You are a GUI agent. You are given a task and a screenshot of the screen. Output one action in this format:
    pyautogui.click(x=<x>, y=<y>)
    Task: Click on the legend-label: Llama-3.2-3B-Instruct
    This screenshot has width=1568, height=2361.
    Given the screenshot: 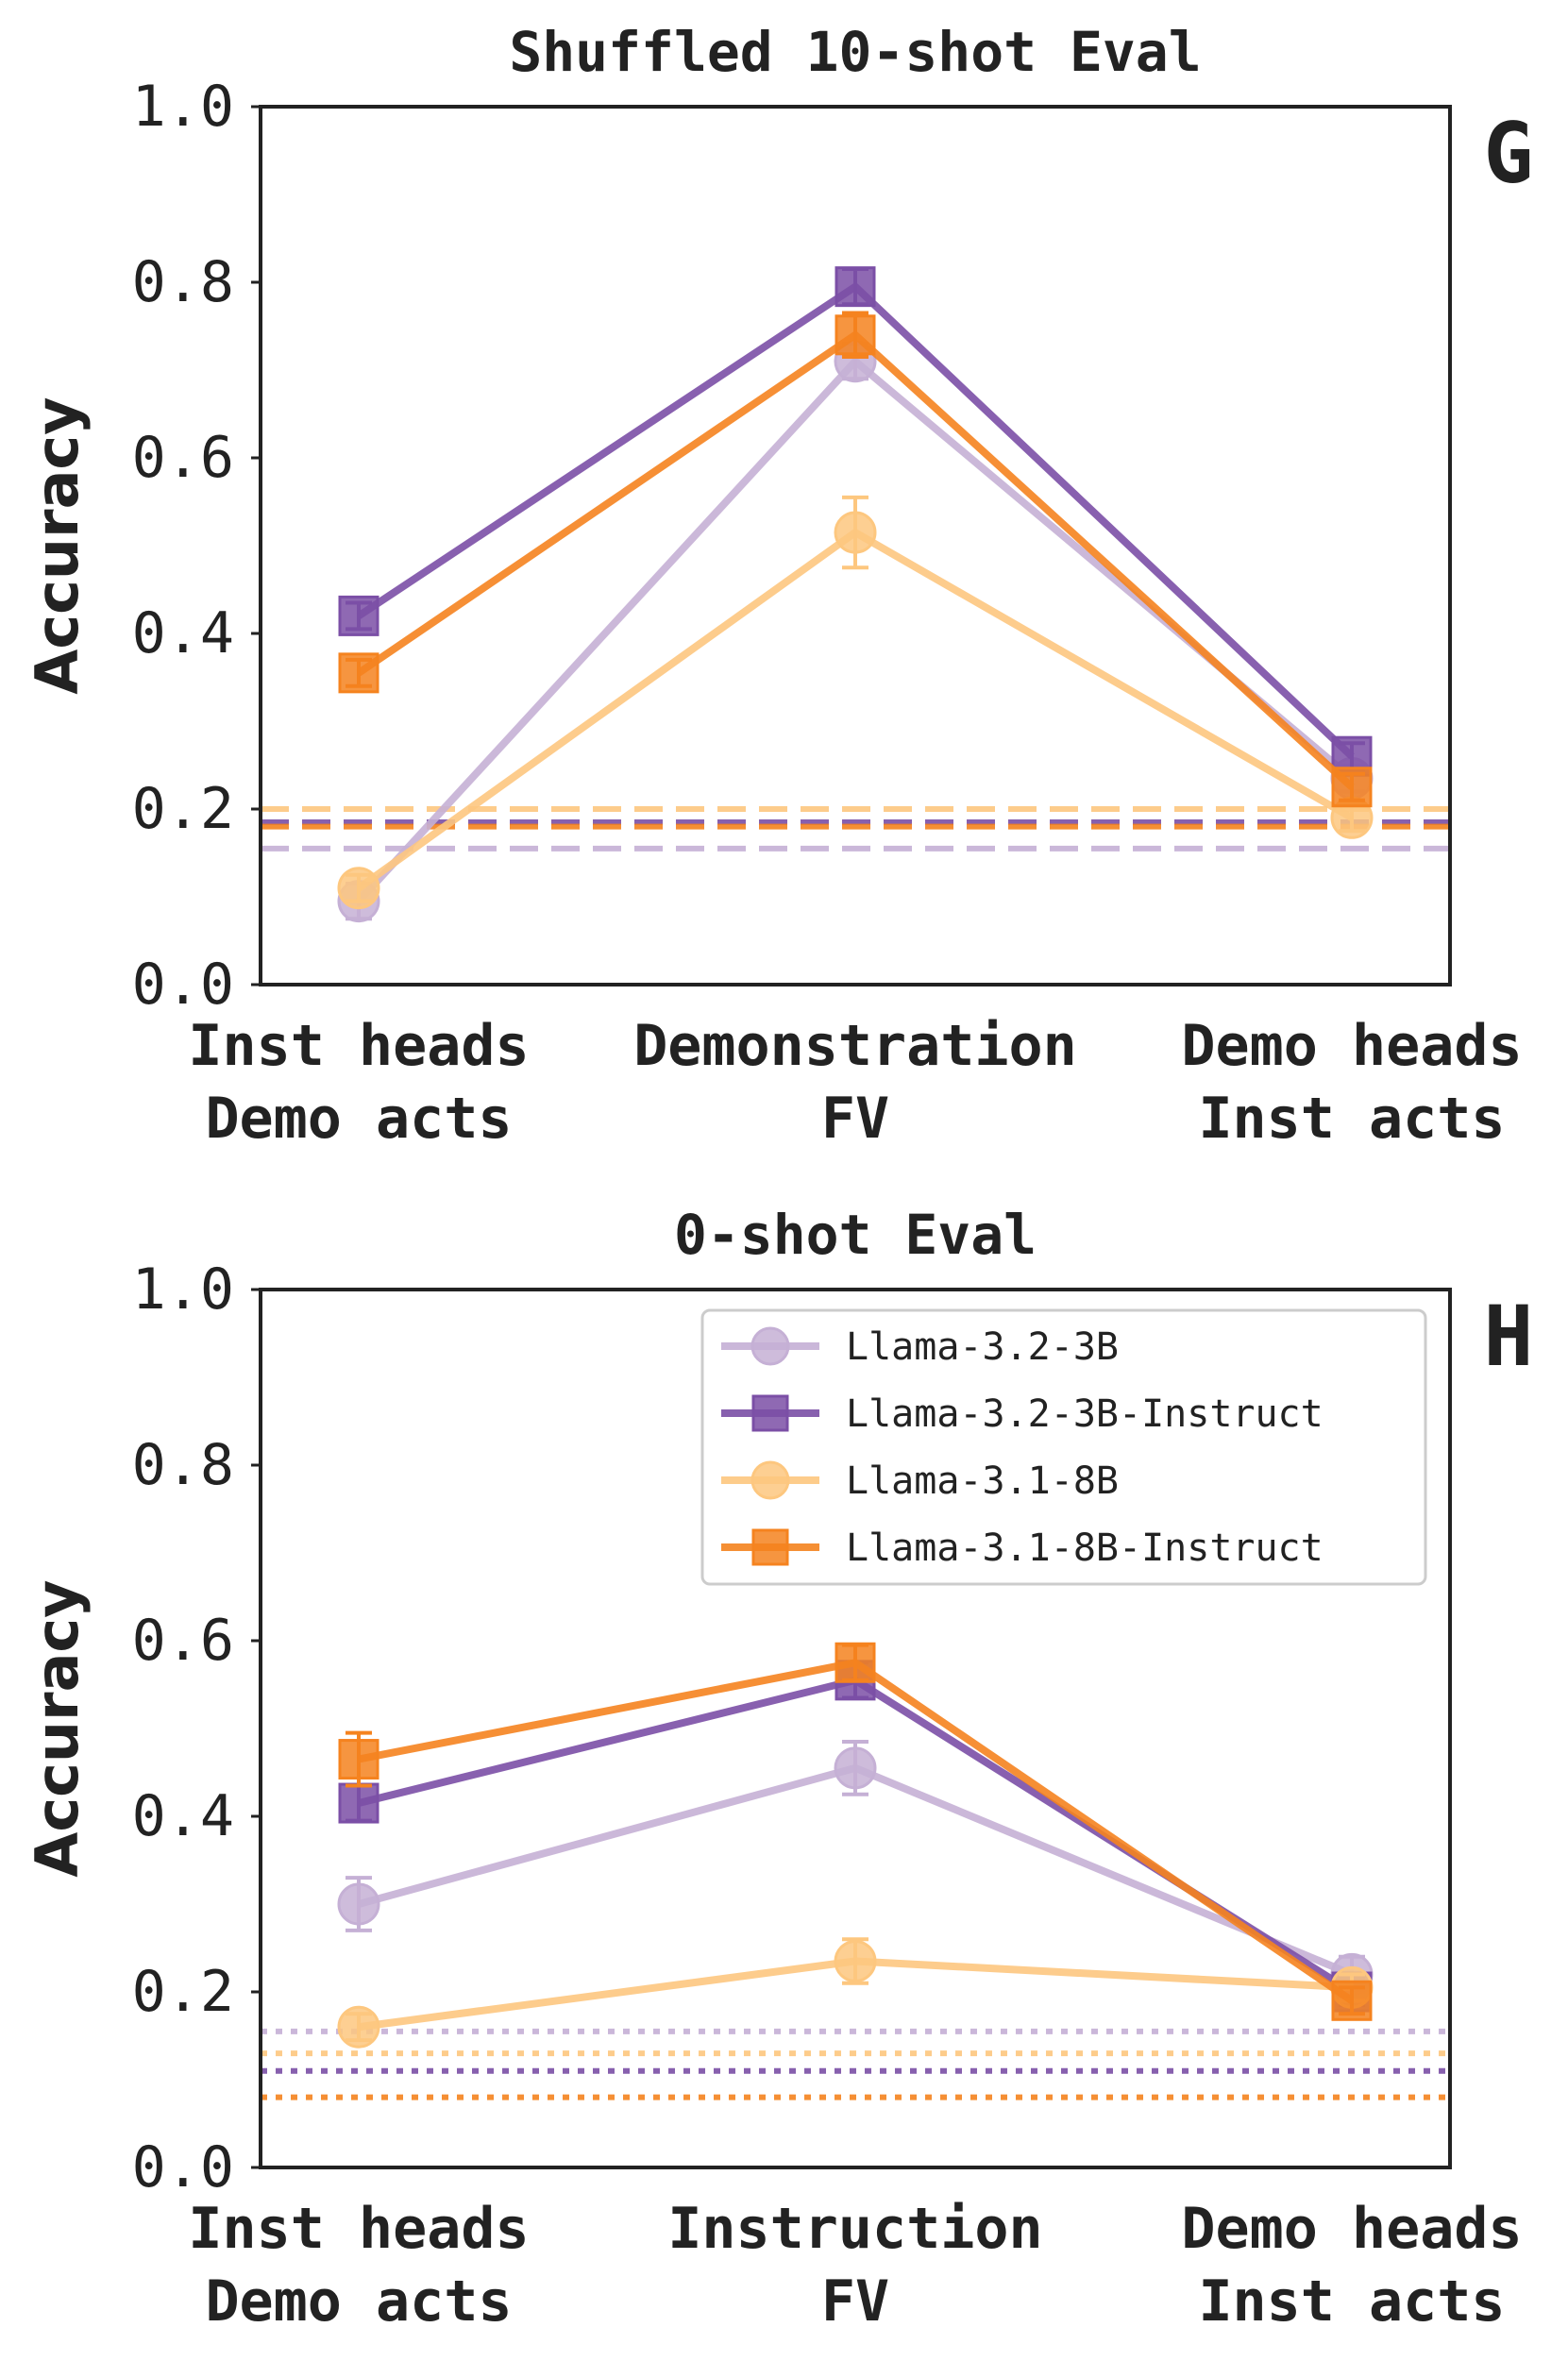 What is the action you would take?
    pyautogui.click(x=1085, y=1414)
    